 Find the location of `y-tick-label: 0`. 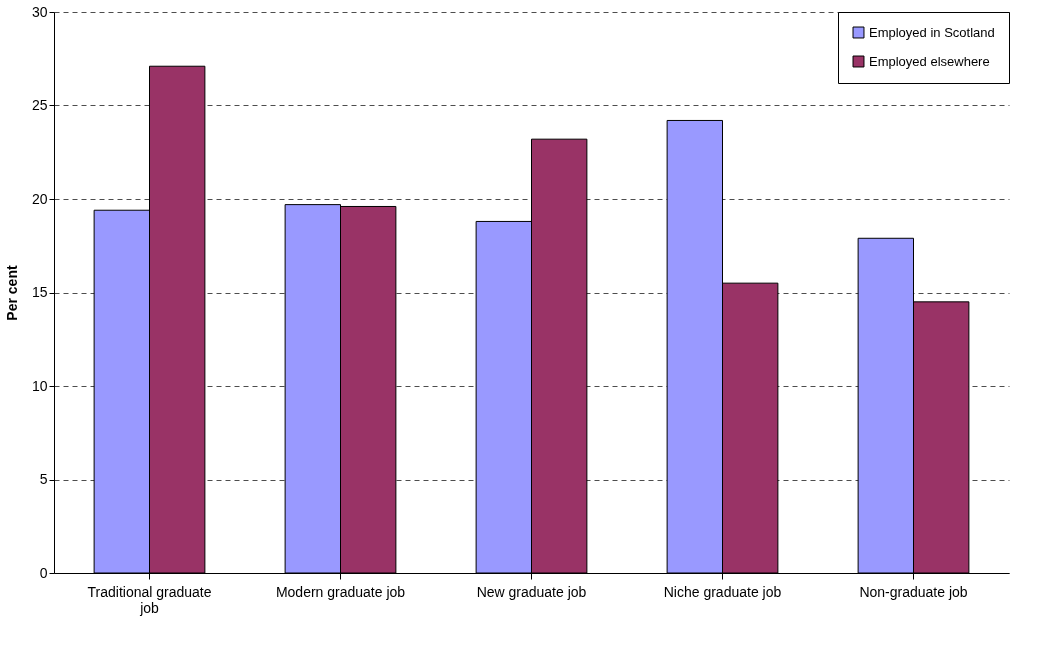

y-tick-label: 0 is located at coordinates (43, 572).